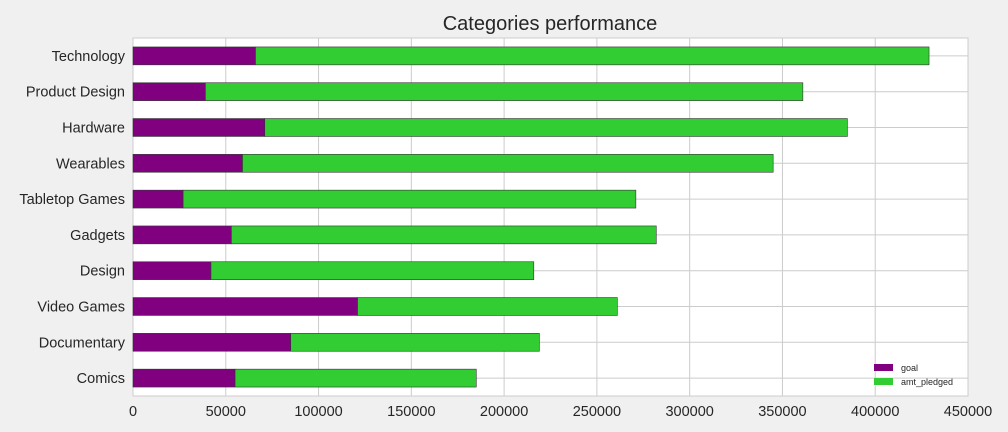  I want to click on legend-swatch-amt-pledged, so click(883, 381).